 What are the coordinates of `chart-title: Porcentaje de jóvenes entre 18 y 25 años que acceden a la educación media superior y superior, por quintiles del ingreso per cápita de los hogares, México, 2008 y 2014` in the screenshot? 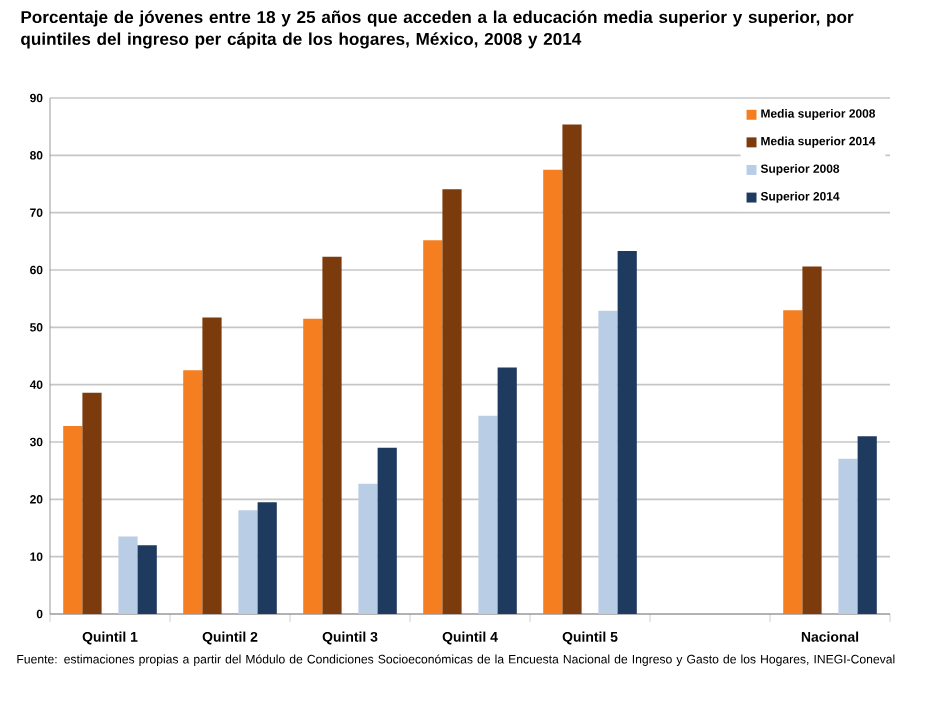 It's located at (437, 29).